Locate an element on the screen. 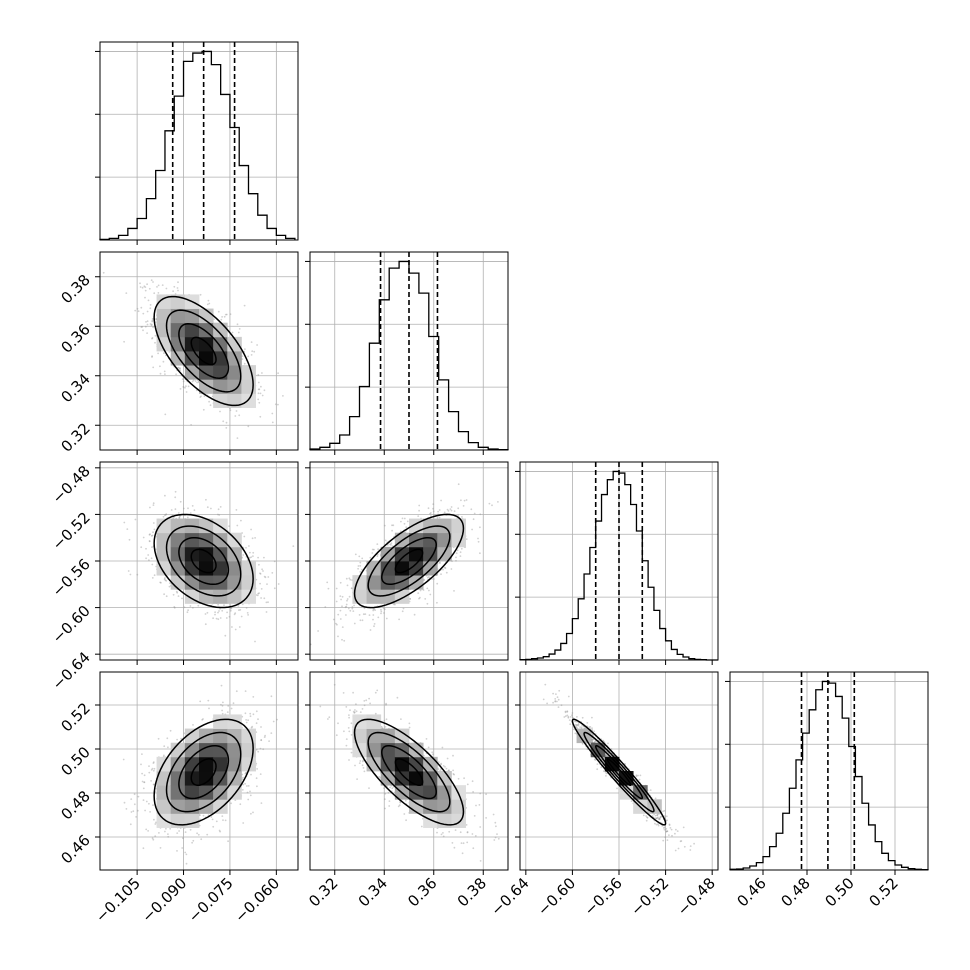 The height and width of the screenshot is (970, 970). y-tick-label-2: 0.50 is located at coordinates (75, 761).